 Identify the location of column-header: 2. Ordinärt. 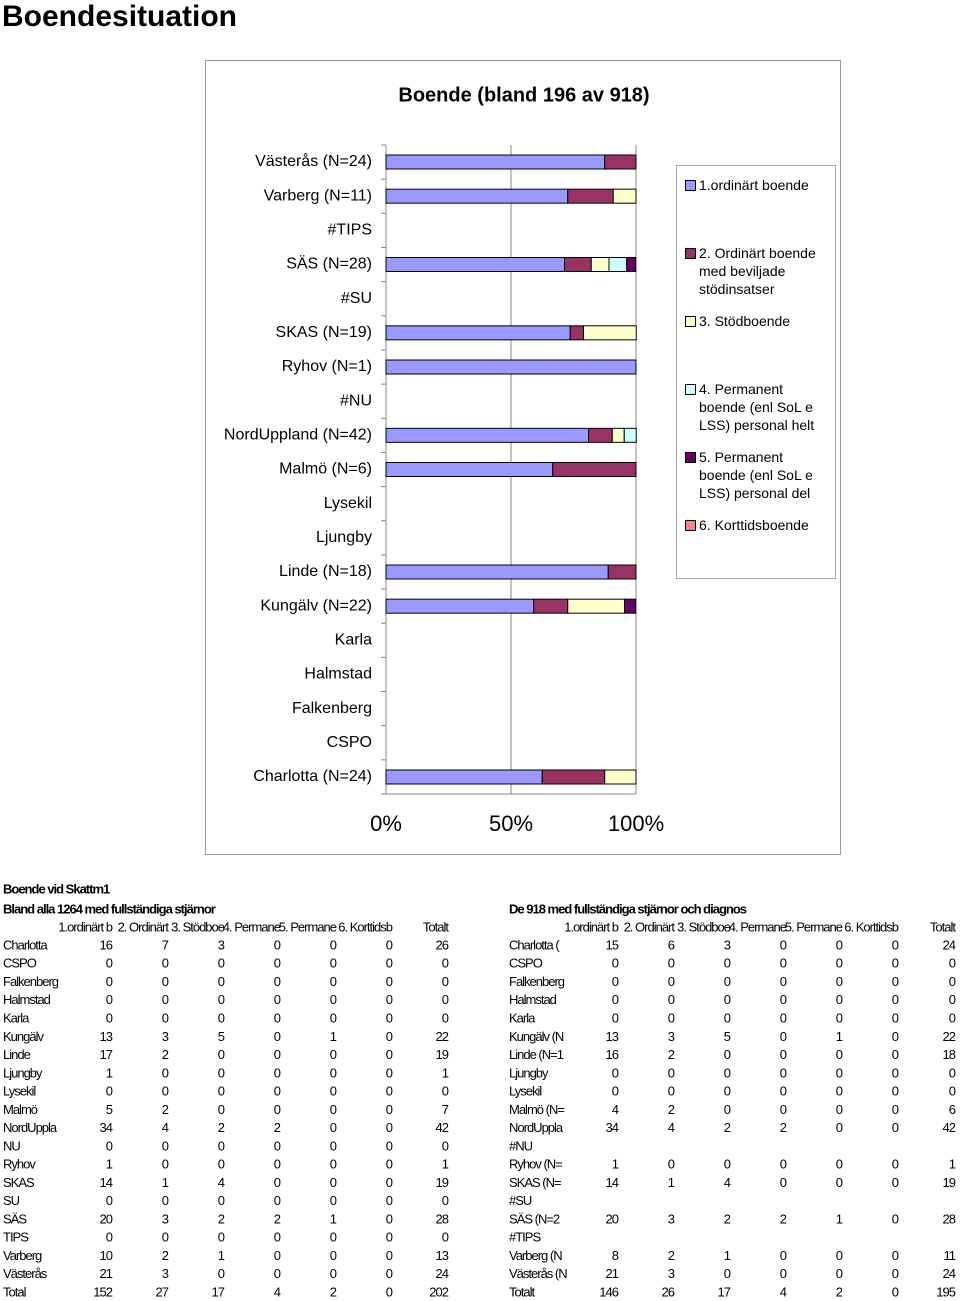
(650, 926).